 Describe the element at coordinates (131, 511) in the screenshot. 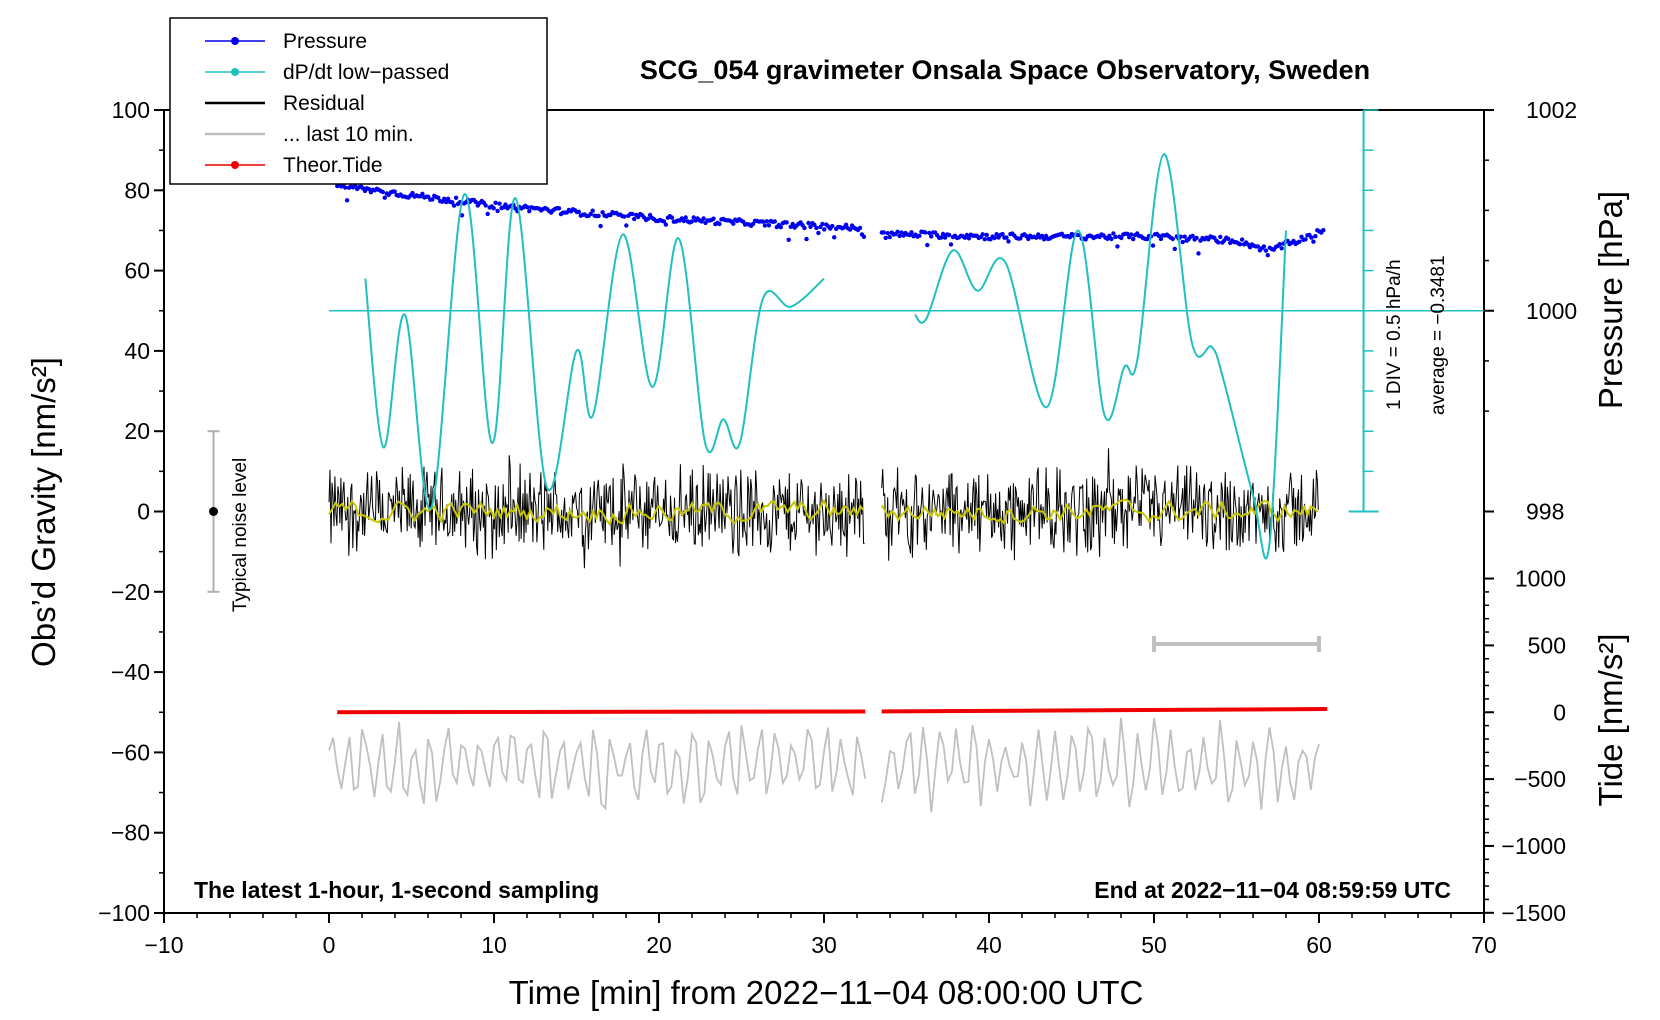

I see `y-axis: 100 80 60 40 20 0 −20 −40 −60 −80 −100` at that location.